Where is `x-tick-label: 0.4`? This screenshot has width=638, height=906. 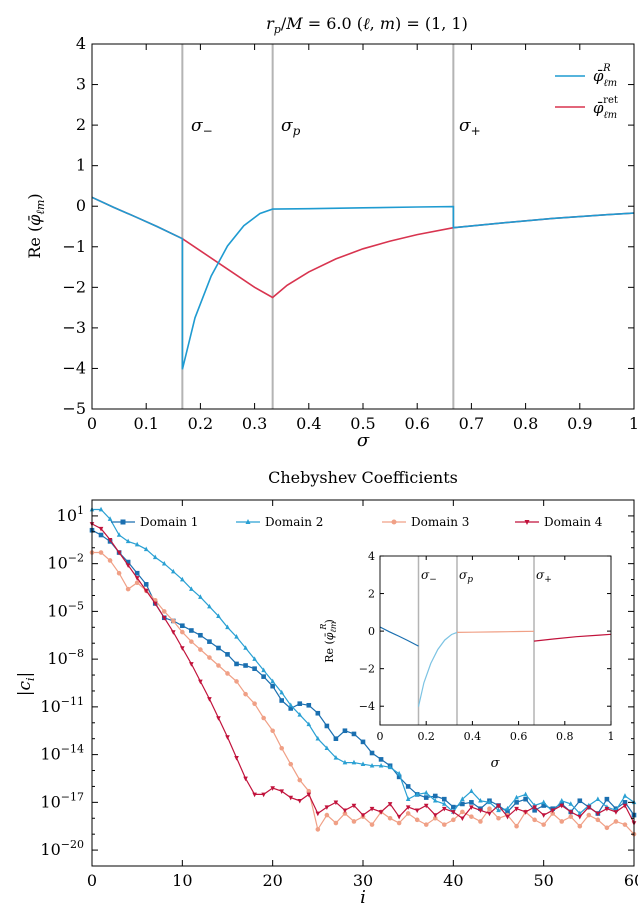 x-tick-label: 0.4 is located at coordinates (308, 423).